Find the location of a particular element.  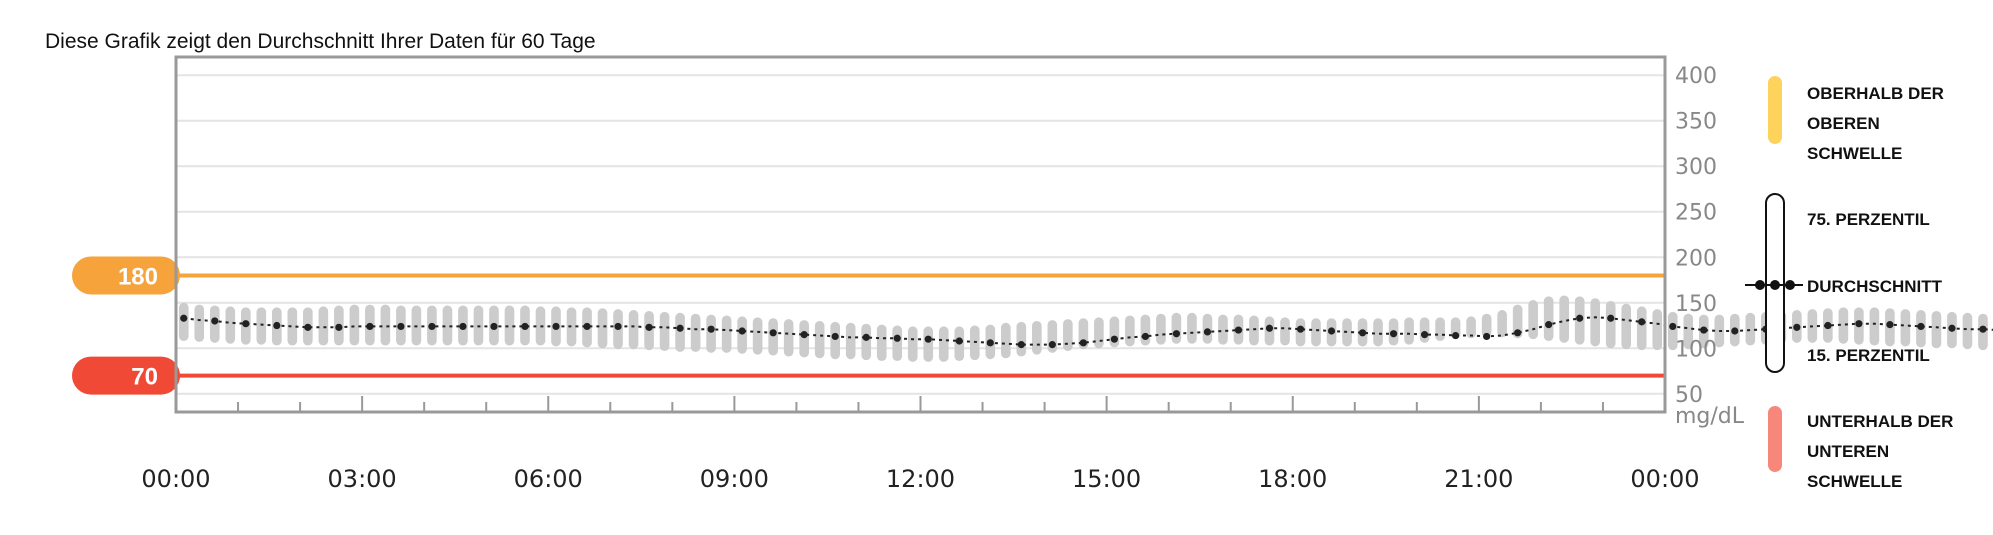

mean-line is located at coordinates (1088, 331).